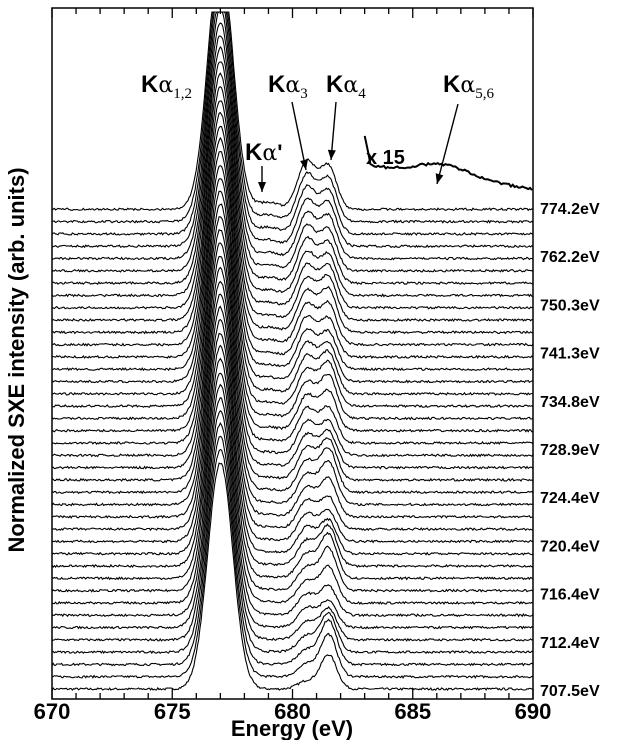 The image size is (623, 740). What do you see at coordinates (172, 711) in the screenshot?
I see `x-tick-label: 675` at bounding box center [172, 711].